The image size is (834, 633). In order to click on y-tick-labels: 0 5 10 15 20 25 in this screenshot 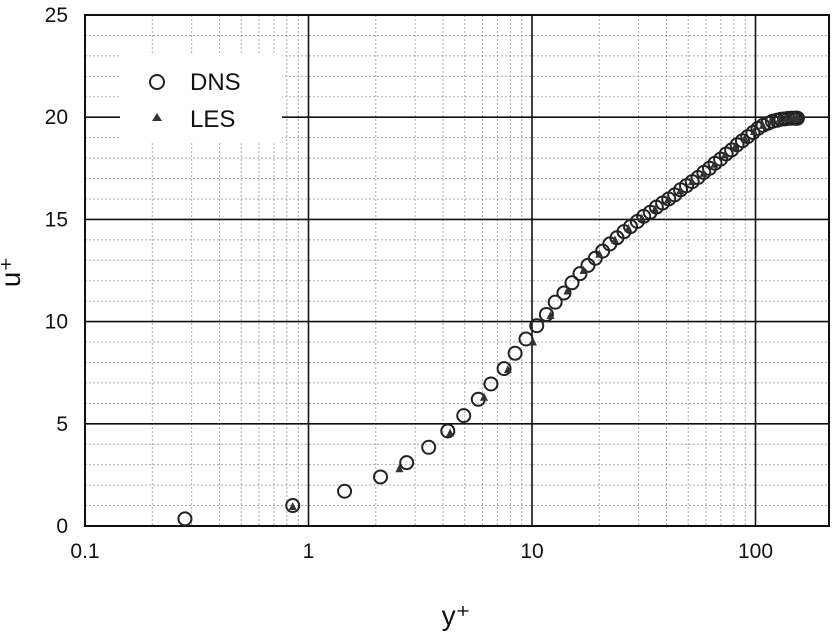, I will do `click(56, 271)`.